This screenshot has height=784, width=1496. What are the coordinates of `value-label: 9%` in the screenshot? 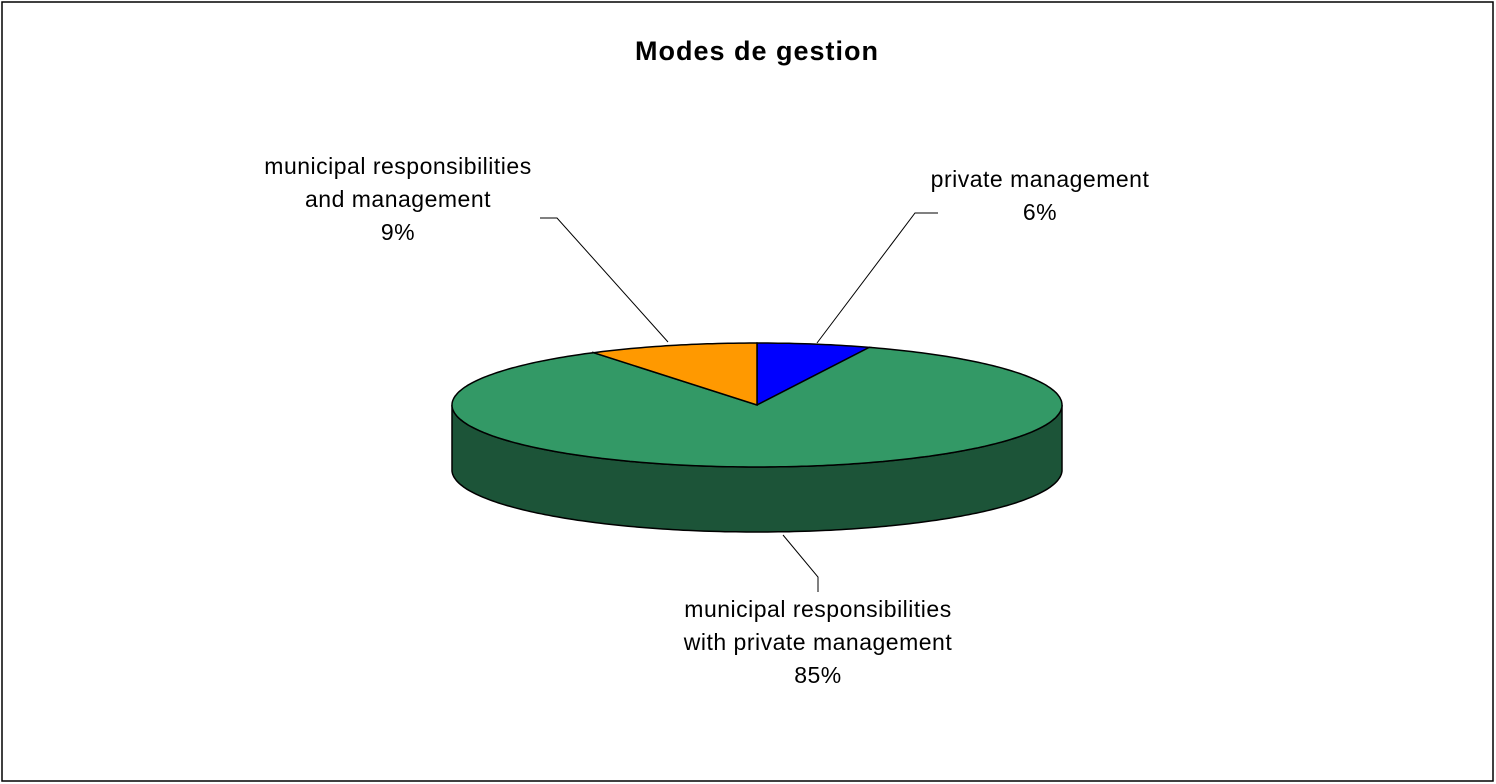 It's located at (398, 232).